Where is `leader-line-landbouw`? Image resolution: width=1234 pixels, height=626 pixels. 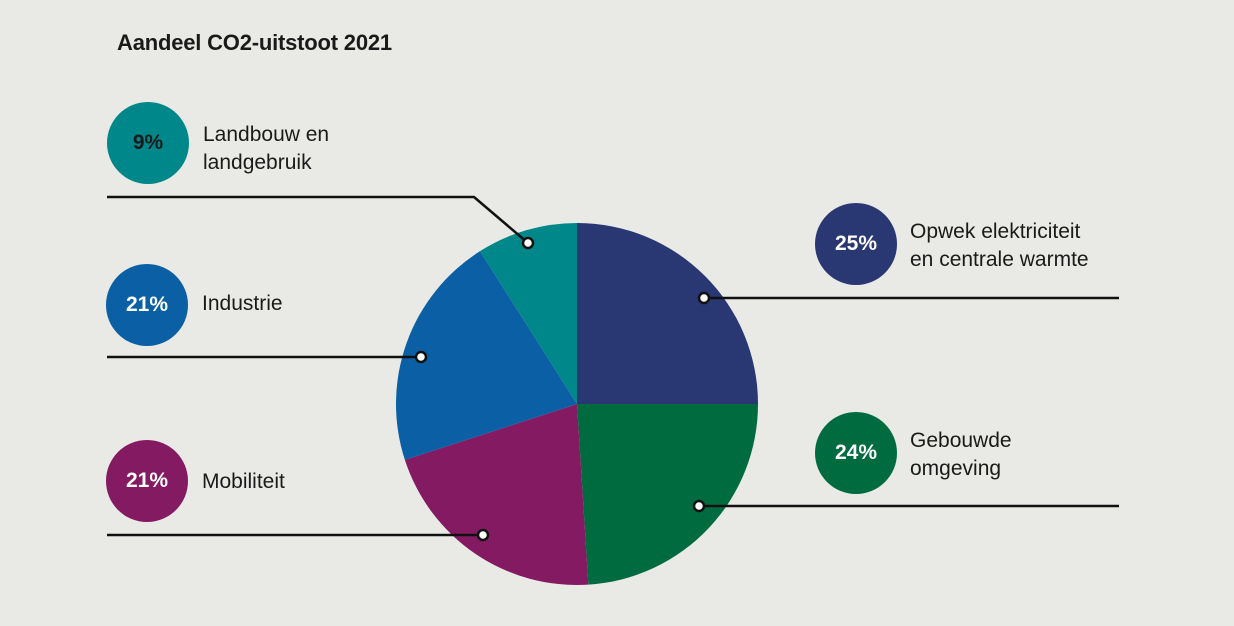 leader-line-landbouw is located at coordinates (318, 219).